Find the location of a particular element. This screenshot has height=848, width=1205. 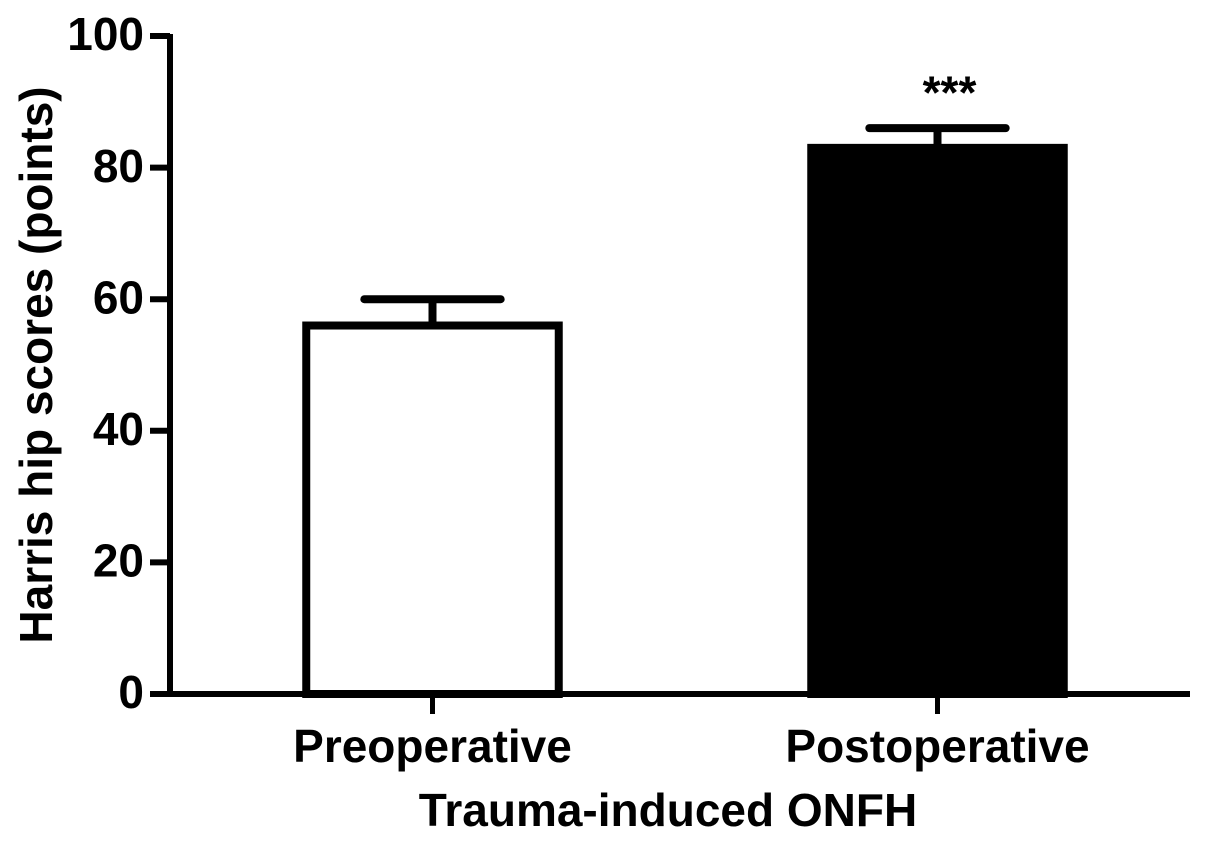

significance-annotation: *** is located at coordinates (950, 92).